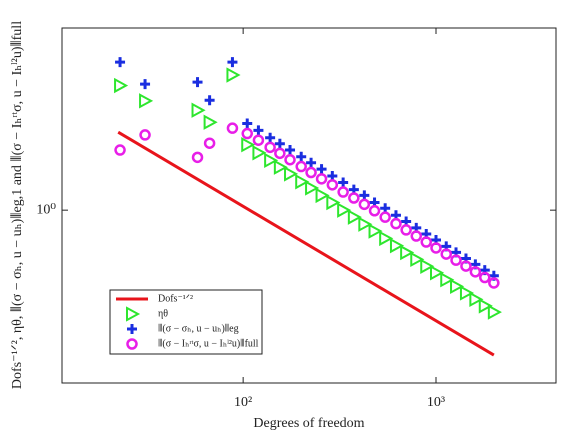 This screenshot has height=438, width=584. I want to click on x-tick-label: 10³, so click(436, 402).